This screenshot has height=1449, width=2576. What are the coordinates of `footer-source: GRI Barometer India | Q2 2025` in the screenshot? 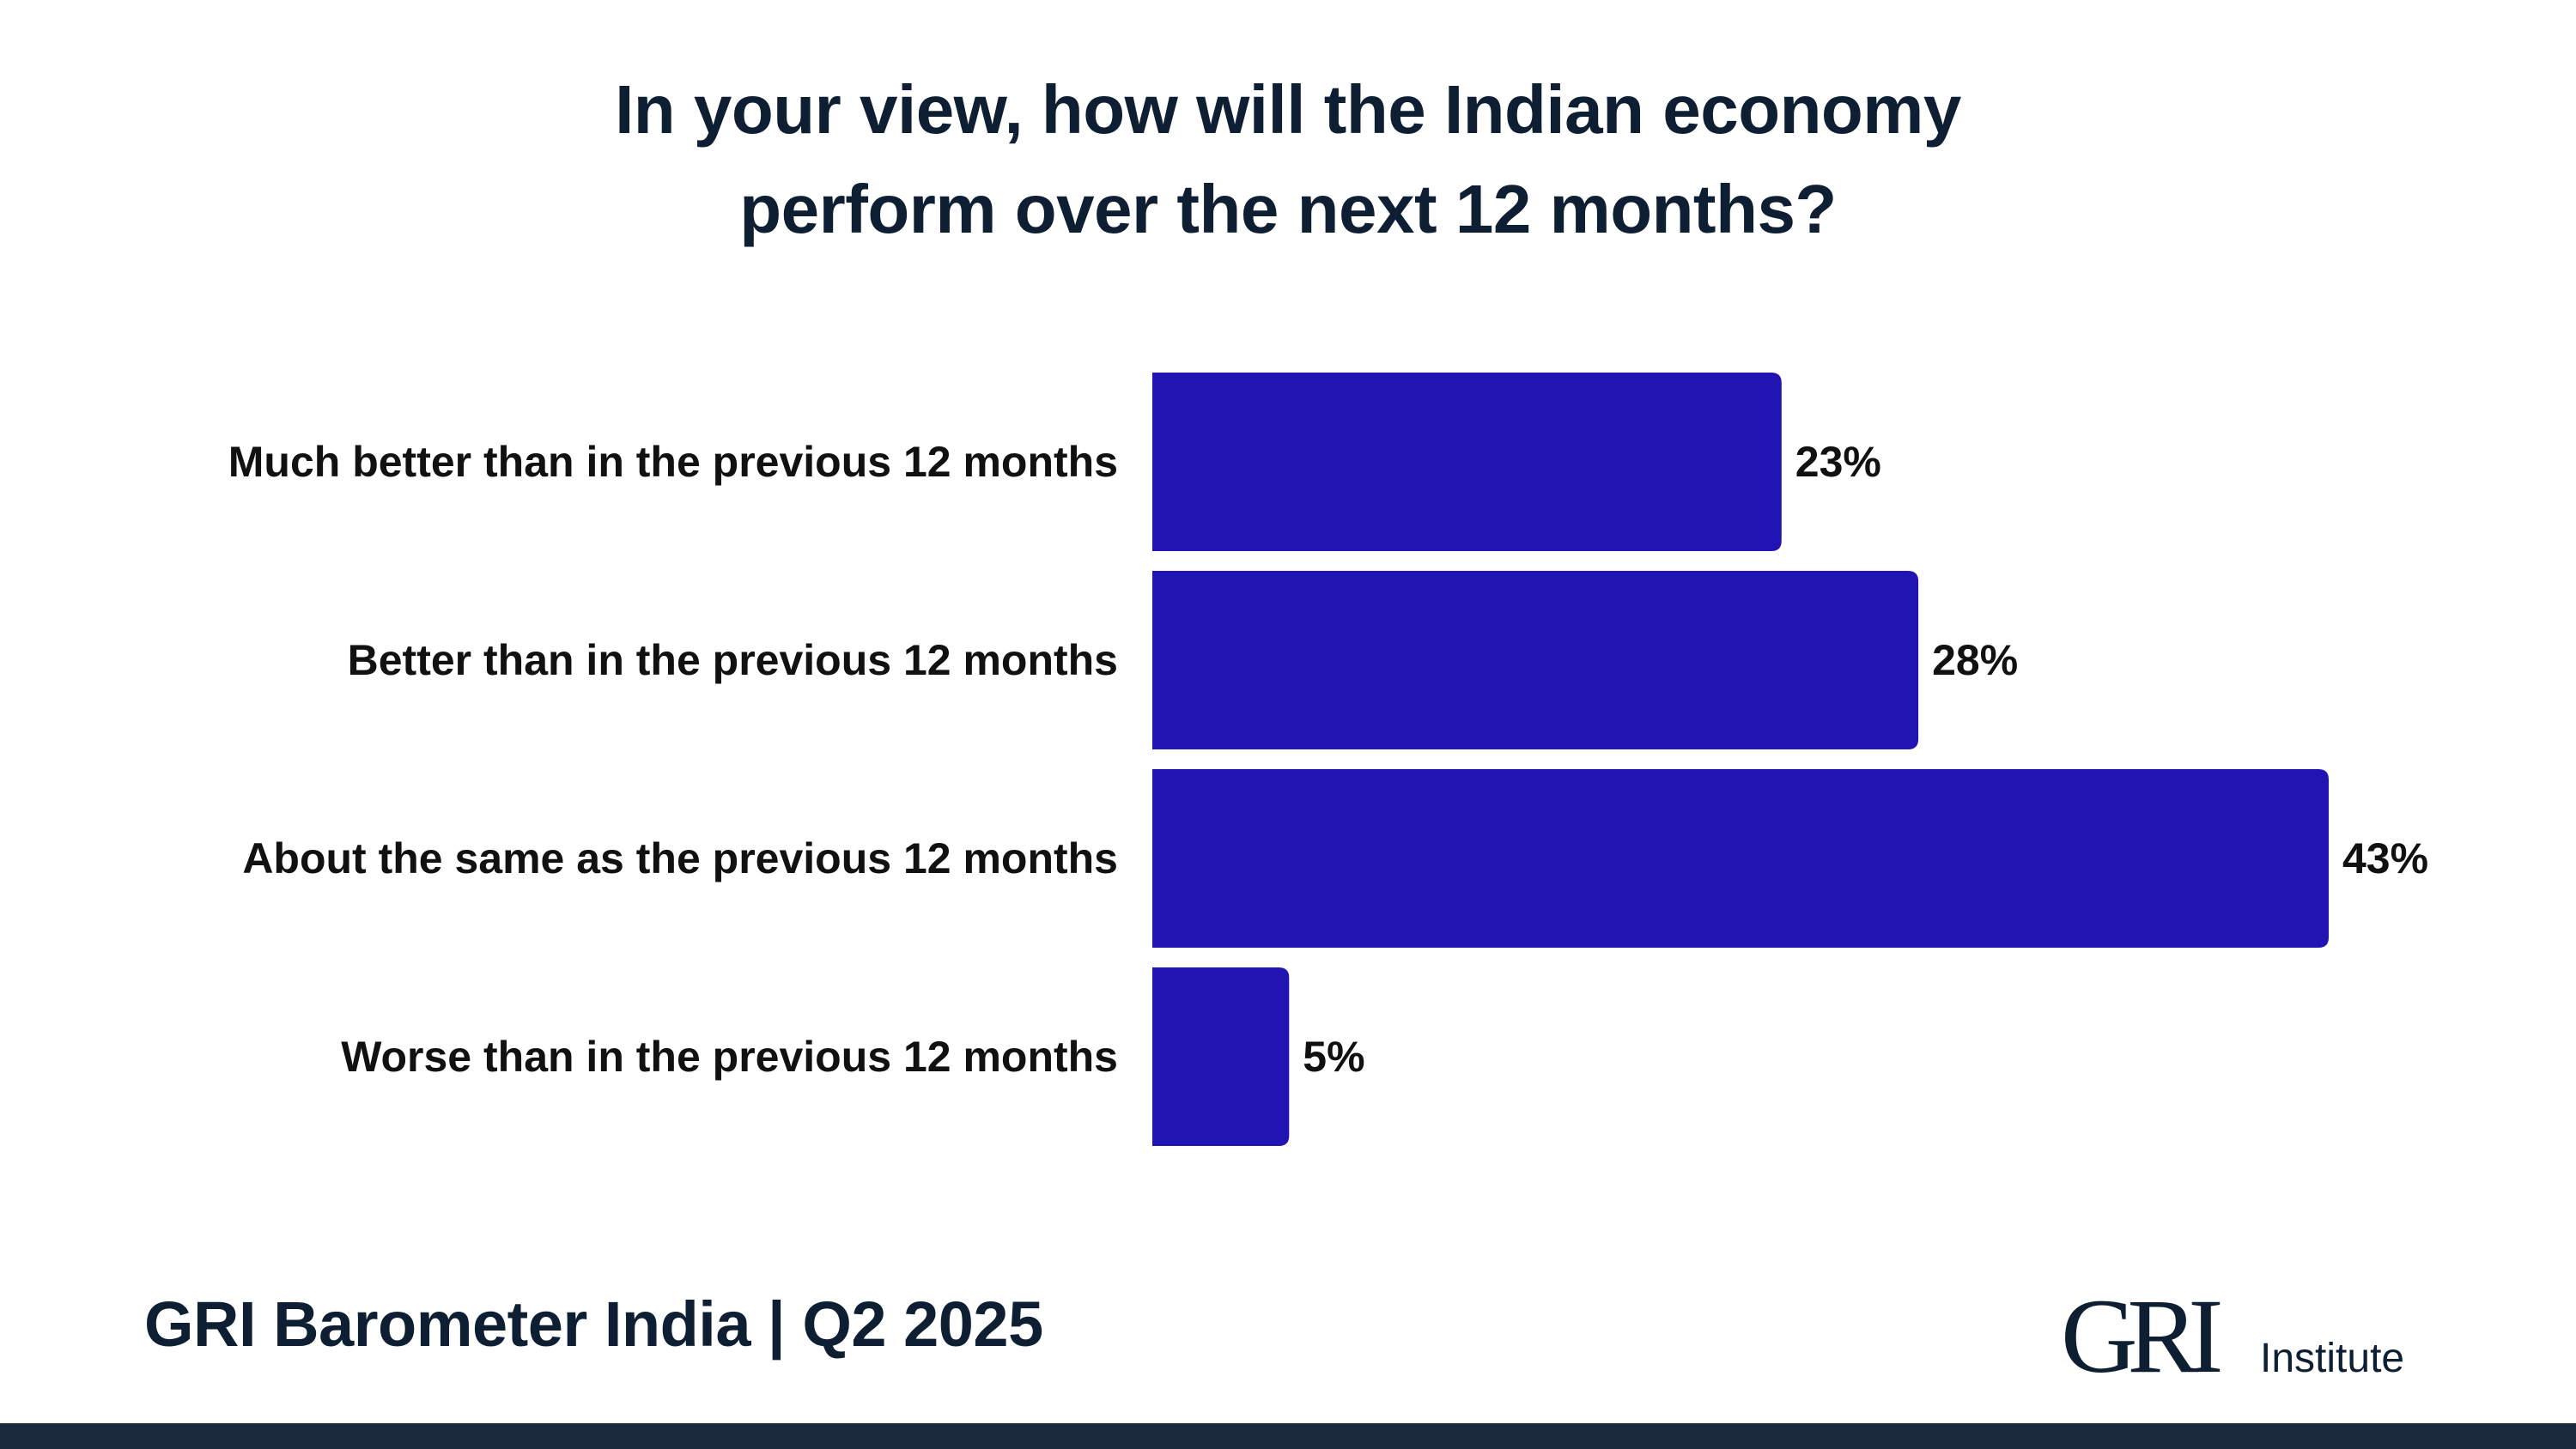 It's located at (594, 1324).